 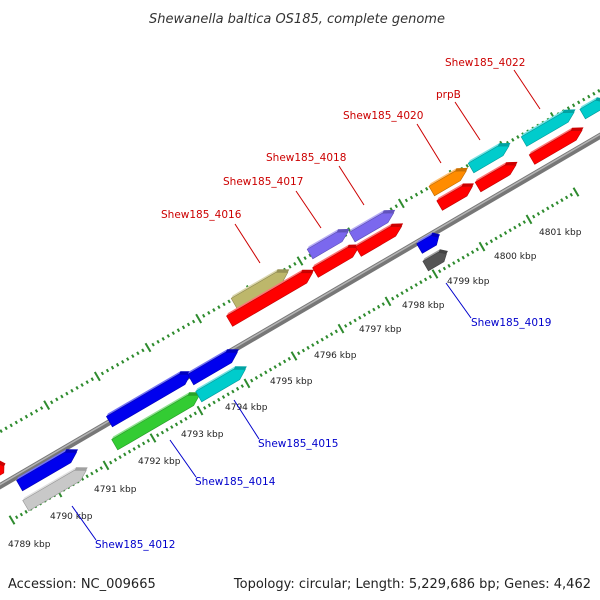 I want to click on gene-label: prpB, so click(x=448, y=95).